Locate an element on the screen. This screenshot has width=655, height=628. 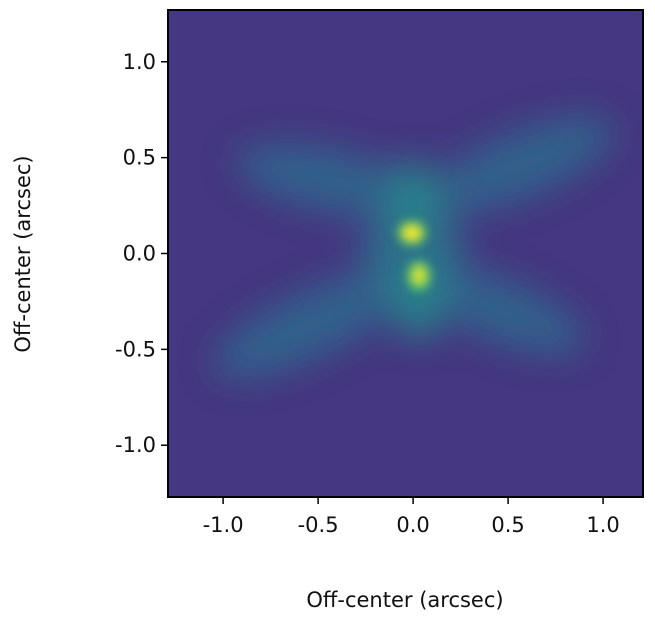
y-tick-label: -0.5 is located at coordinates (135, 349).